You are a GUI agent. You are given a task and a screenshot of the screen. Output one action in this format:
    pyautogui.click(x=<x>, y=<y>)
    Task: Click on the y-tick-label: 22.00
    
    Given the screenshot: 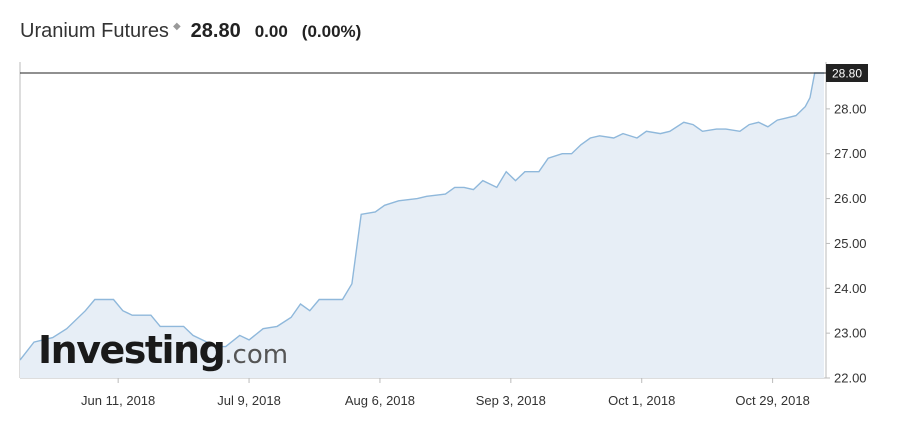 What is the action you would take?
    pyautogui.click(x=850, y=378)
    